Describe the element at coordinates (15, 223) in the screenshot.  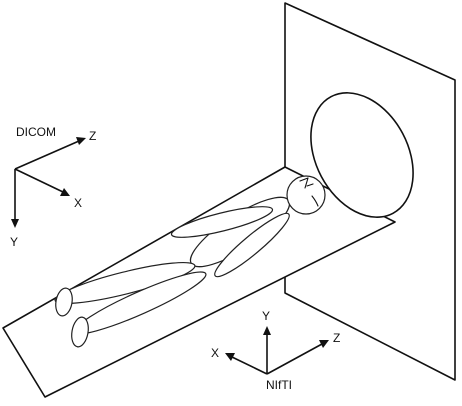
I see `dicom-y-arrowhead` at that location.